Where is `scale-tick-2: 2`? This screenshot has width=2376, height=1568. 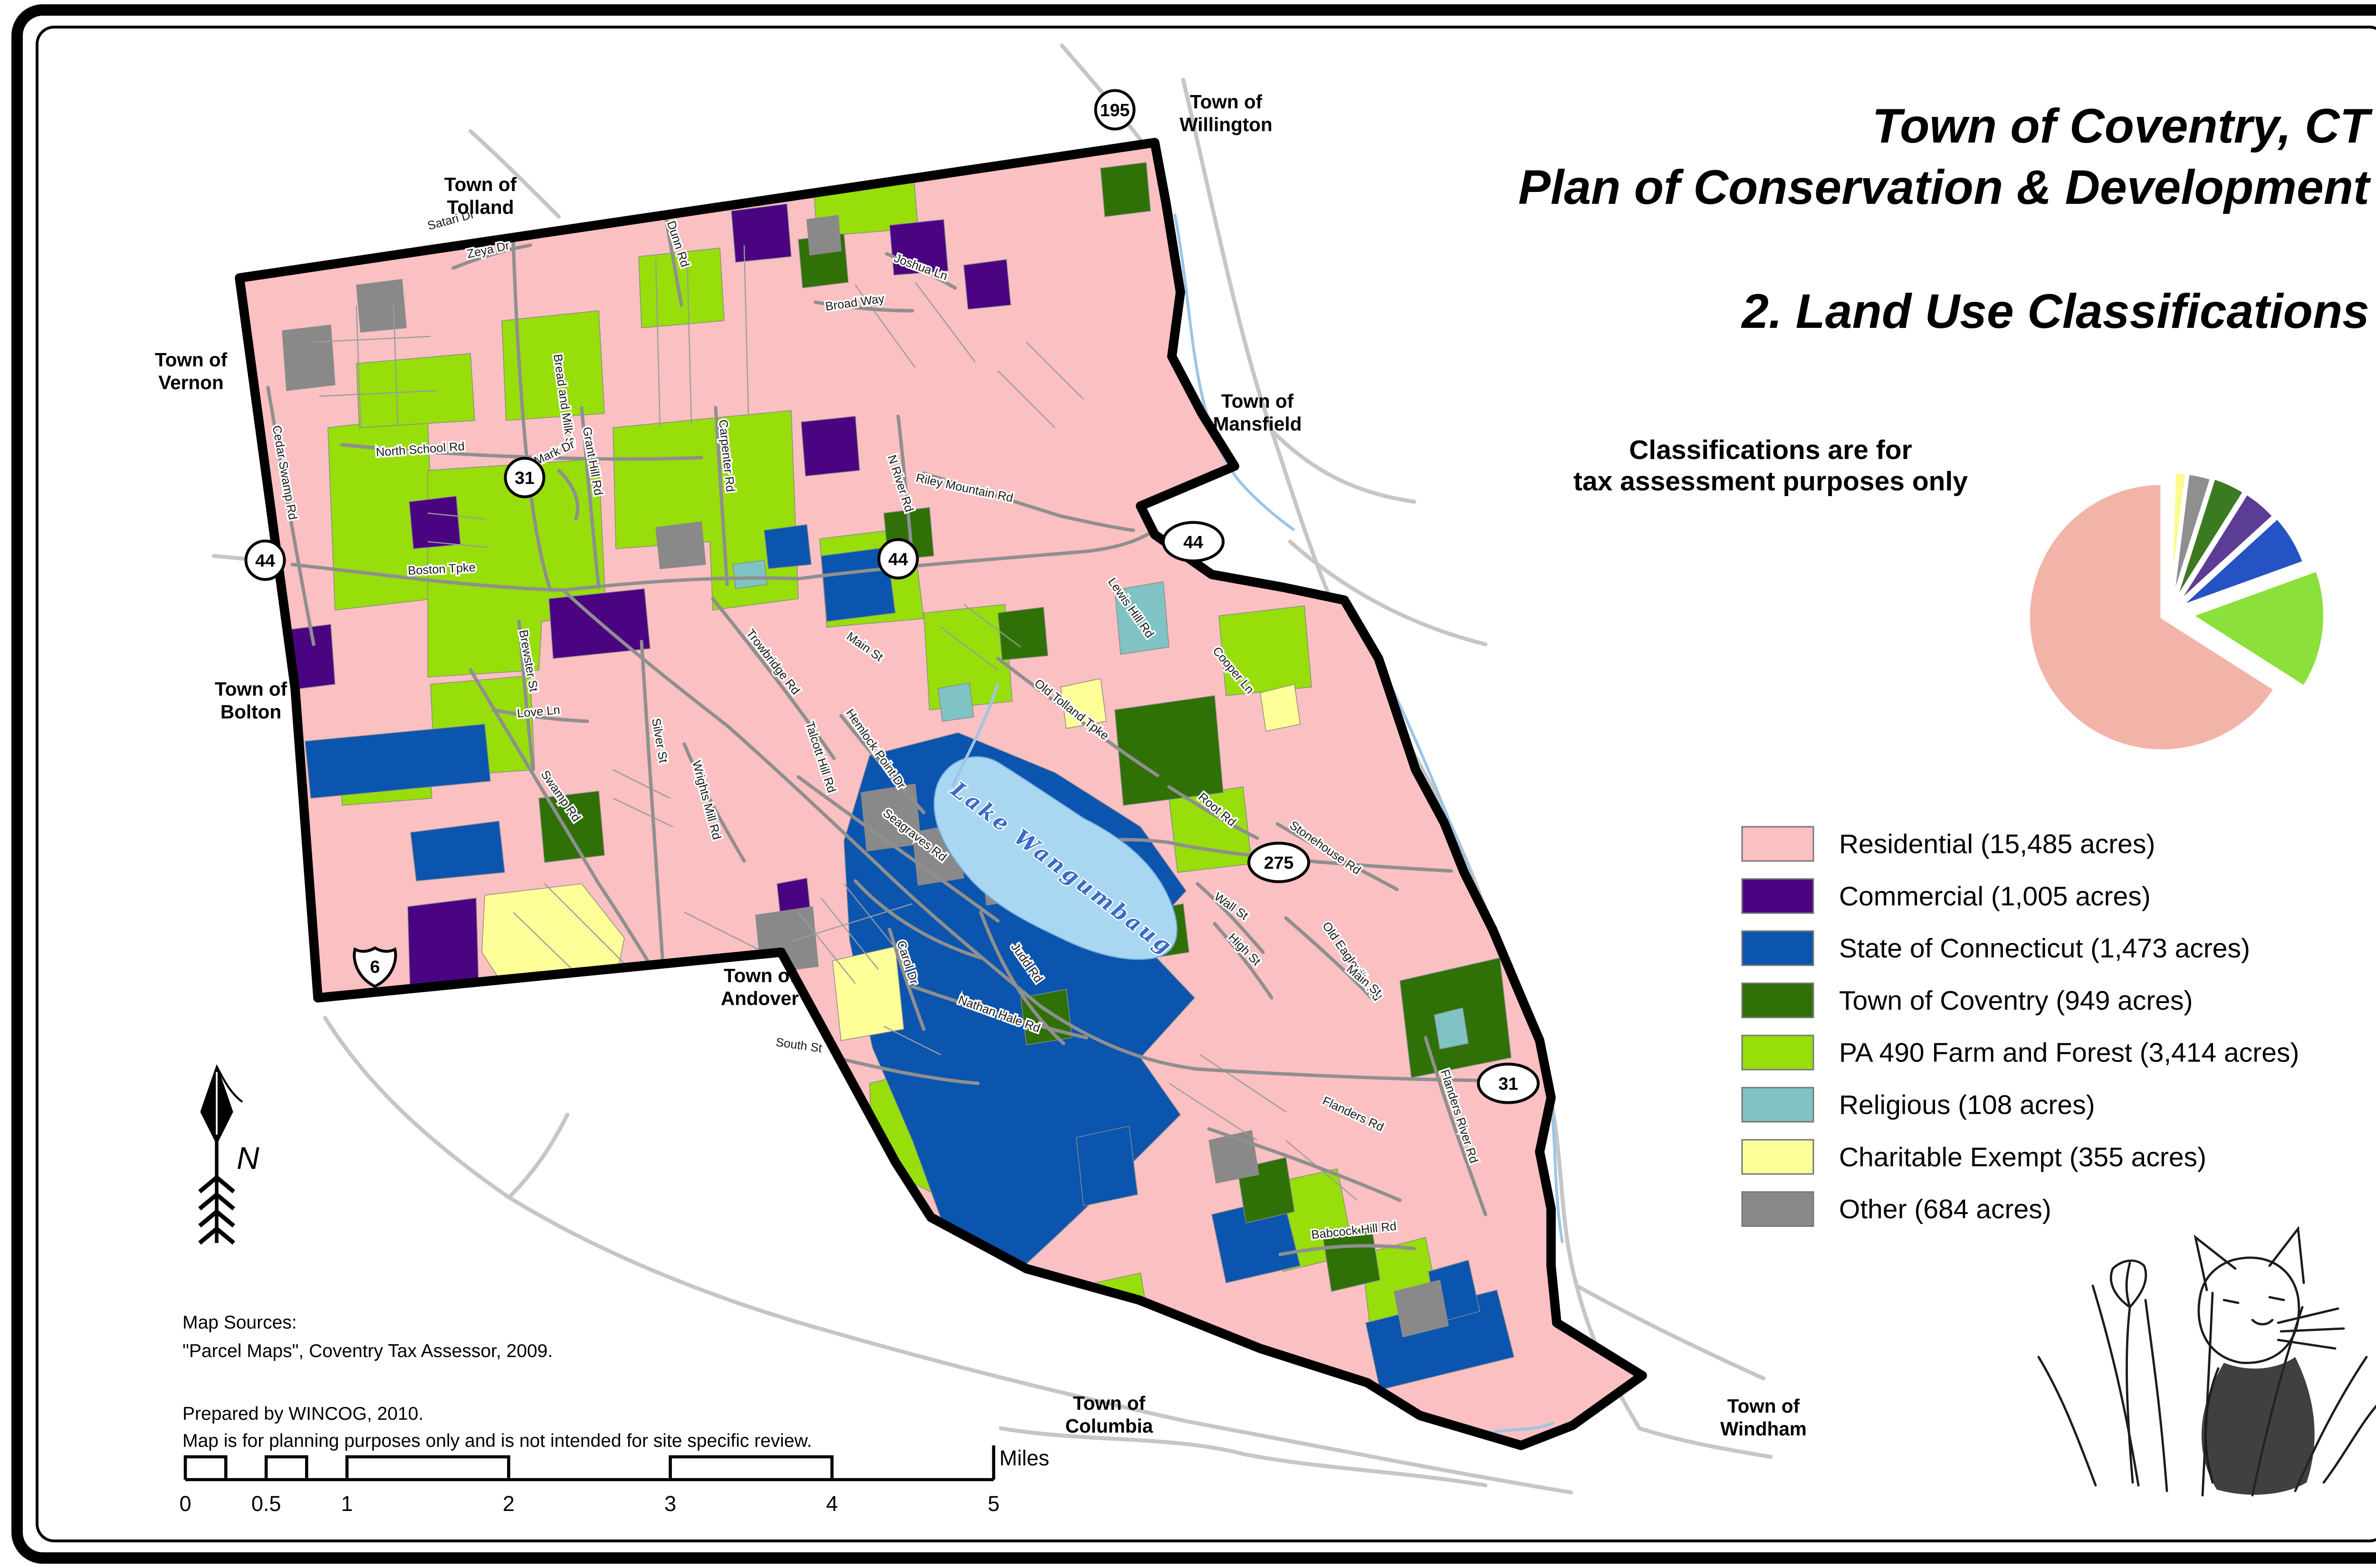
scale-tick-2: 2 is located at coordinates (509, 1504).